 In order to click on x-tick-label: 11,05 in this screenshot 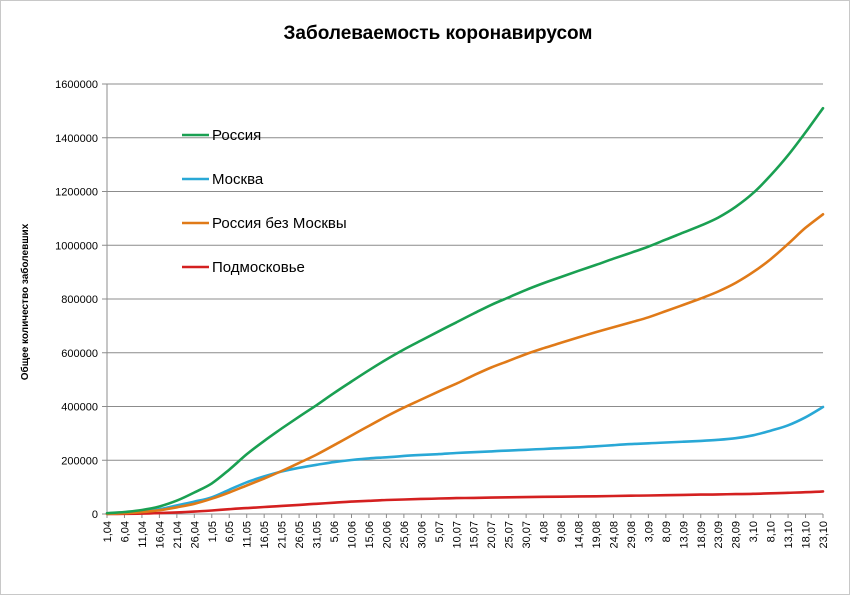, I will do `click(248, 534)`.